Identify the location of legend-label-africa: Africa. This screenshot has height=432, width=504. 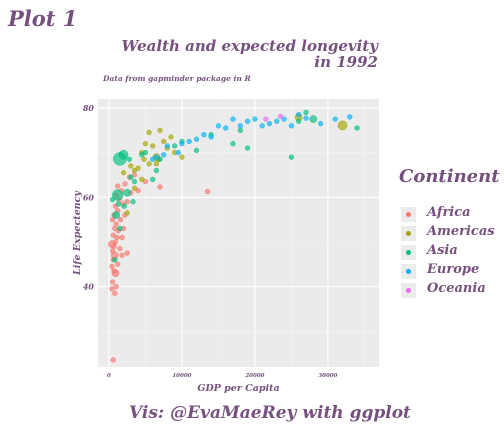
(449, 212).